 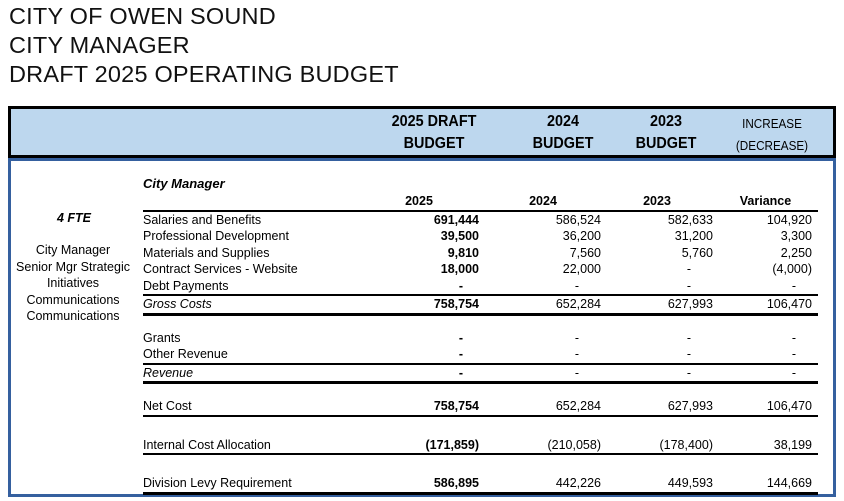 I want to click on table-row: Grants - - - -, so click(x=480, y=338).